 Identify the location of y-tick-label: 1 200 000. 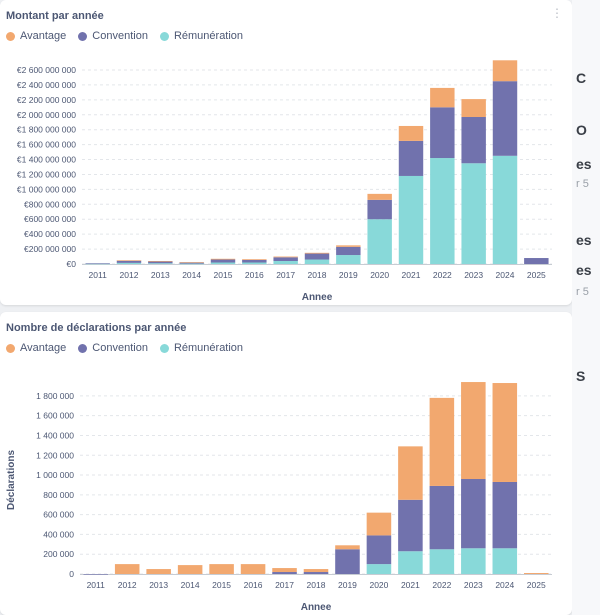
(55, 455).